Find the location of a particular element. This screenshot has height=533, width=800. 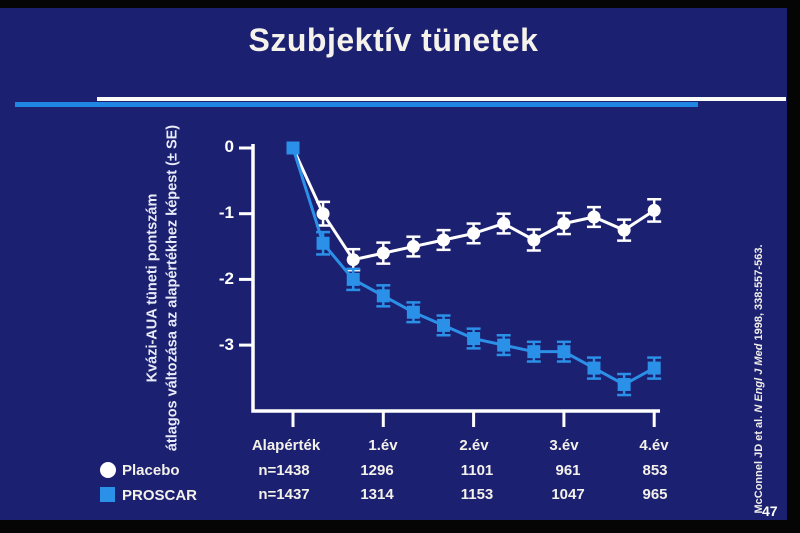

x-tick-year2: 2.év is located at coordinates (474, 445).